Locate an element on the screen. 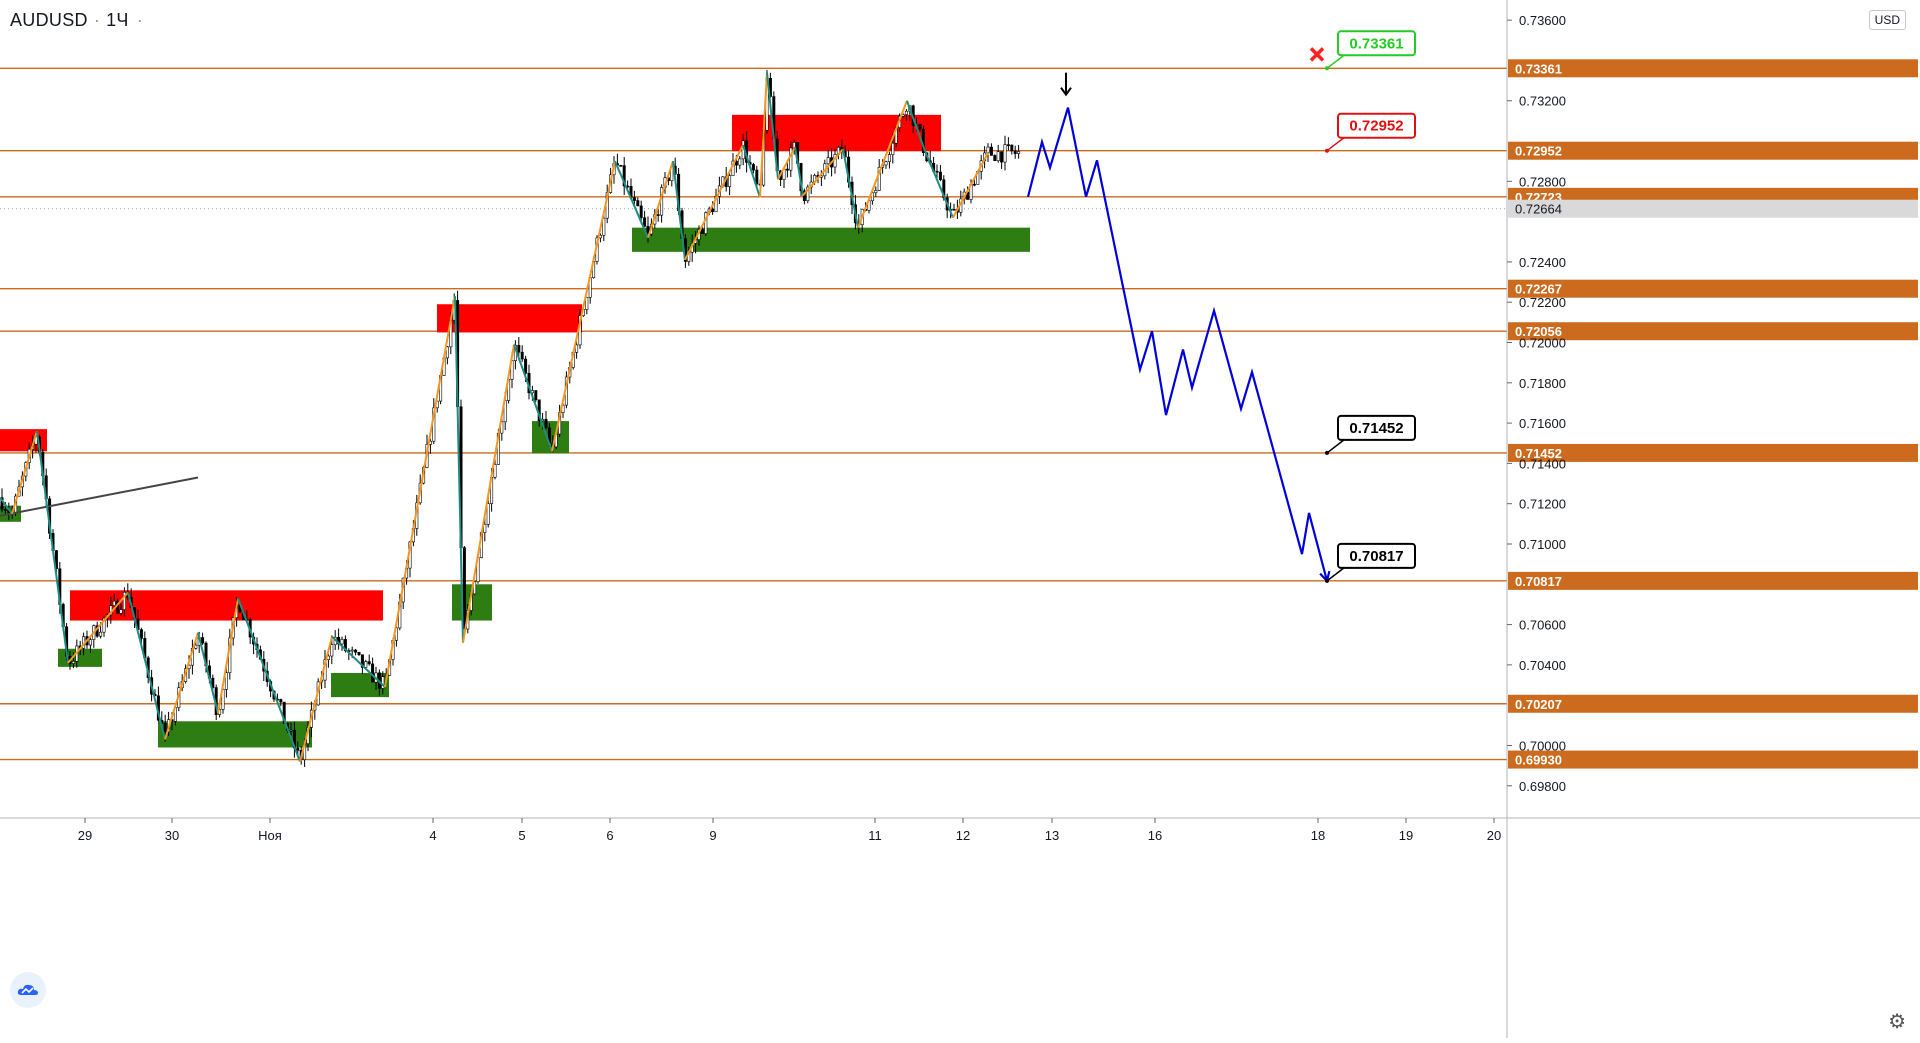  interval-label: 1Ч is located at coordinates (117, 20).